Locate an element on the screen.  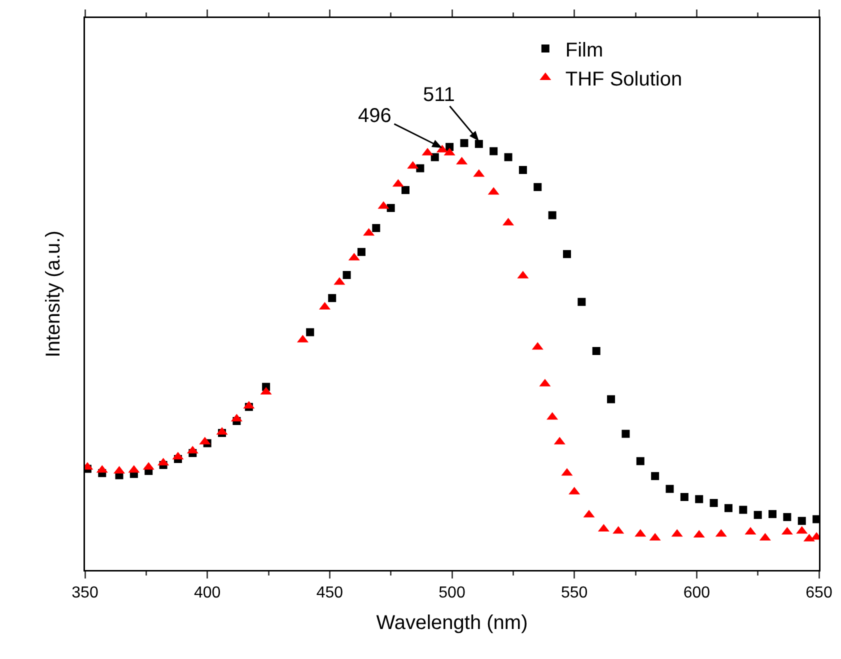
x-axis-title: Wavelength (nm) is located at coordinates (452, 623).